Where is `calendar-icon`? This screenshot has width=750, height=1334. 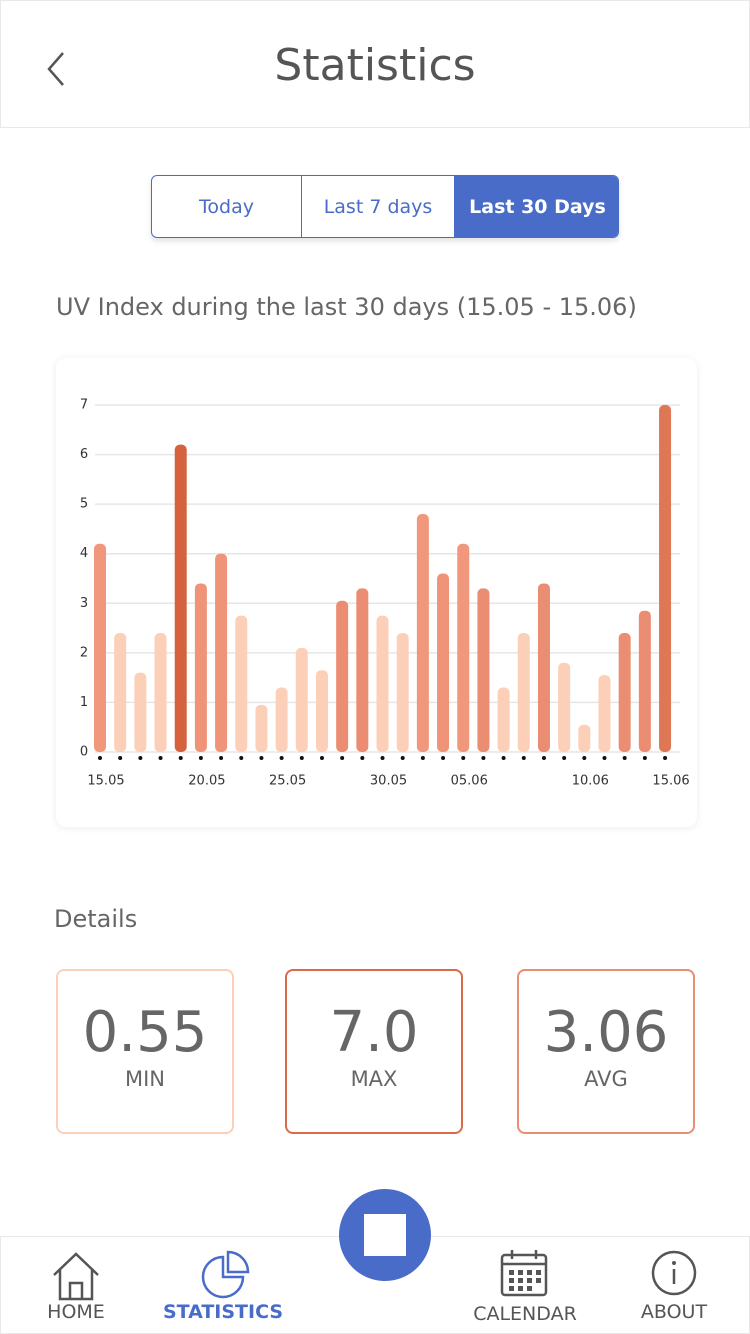
calendar-icon is located at coordinates (525, 1273).